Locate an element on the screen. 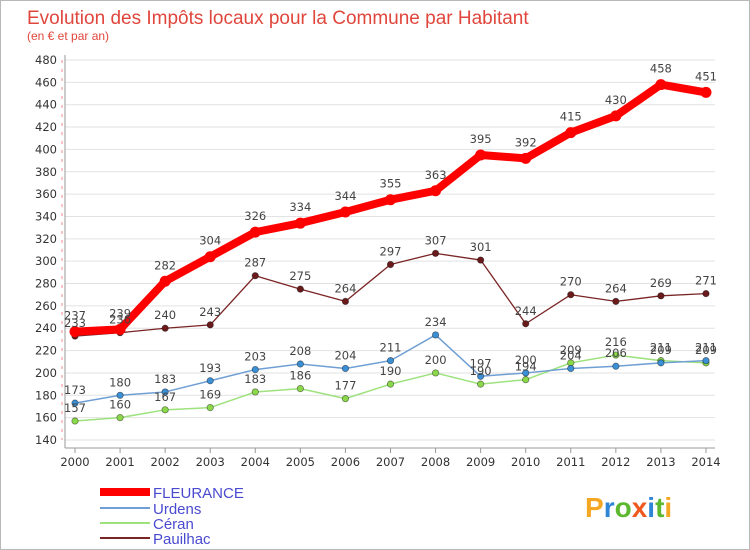  x-tick-label: 2014 is located at coordinates (705, 462).